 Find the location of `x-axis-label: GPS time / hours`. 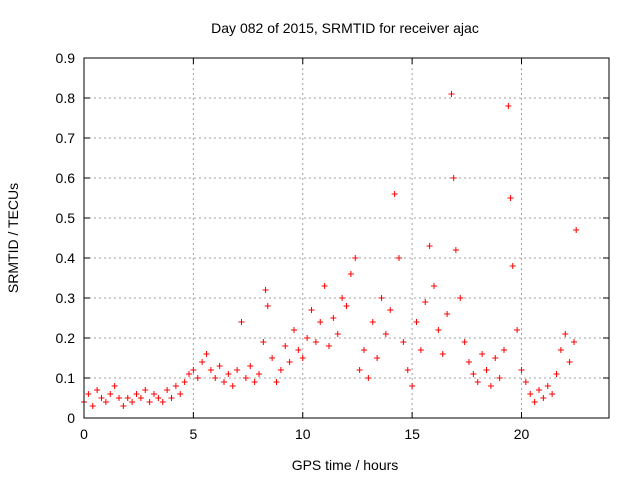

x-axis-label: GPS time / hours is located at coordinates (345, 465).